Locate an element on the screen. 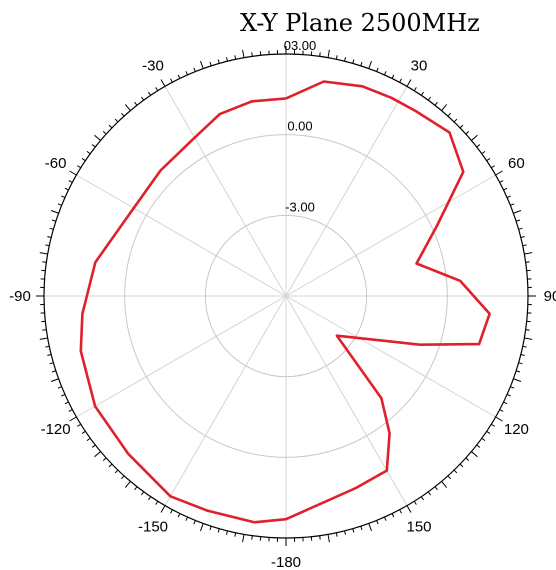 Image resolution: width=556 pixels, height=570 pixels. grid-ring is located at coordinates (286, 296).